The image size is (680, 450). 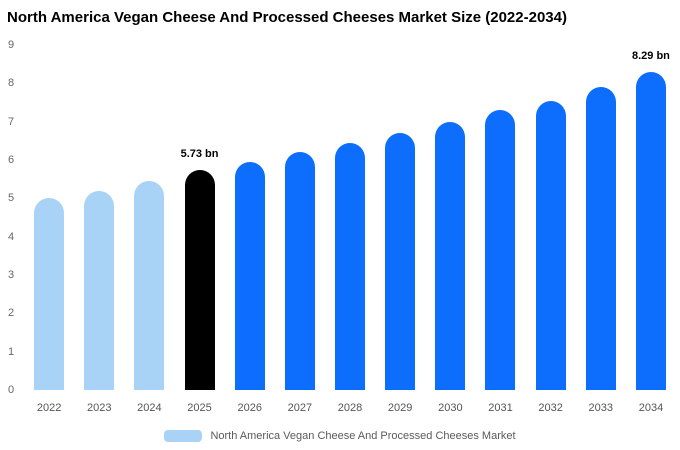 I want to click on y-axis-label: 6, so click(x=11, y=160).